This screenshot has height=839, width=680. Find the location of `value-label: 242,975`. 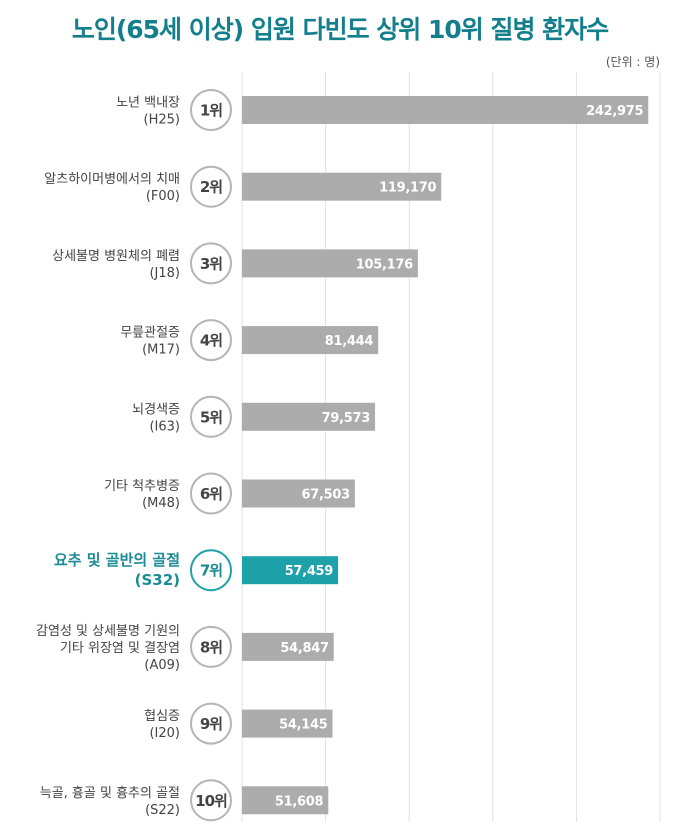

value-label: 242,975 is located at coordinates (614, 111).